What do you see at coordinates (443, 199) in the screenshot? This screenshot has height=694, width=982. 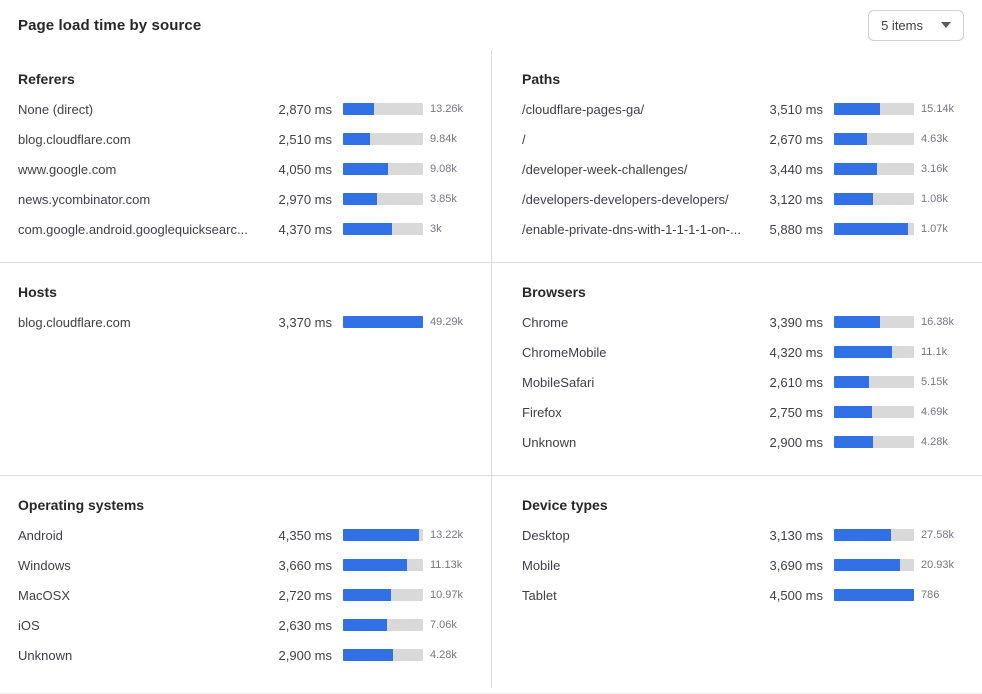 I see `row-count: 3.85k` at bounding box center [443, 199].